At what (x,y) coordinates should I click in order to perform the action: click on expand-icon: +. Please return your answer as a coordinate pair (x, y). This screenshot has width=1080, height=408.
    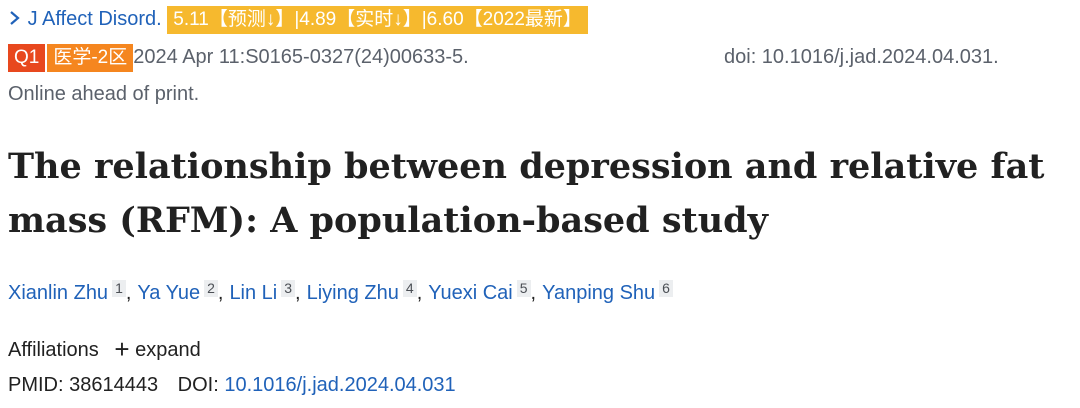
    Looking at the image, I should click on (122, 349).